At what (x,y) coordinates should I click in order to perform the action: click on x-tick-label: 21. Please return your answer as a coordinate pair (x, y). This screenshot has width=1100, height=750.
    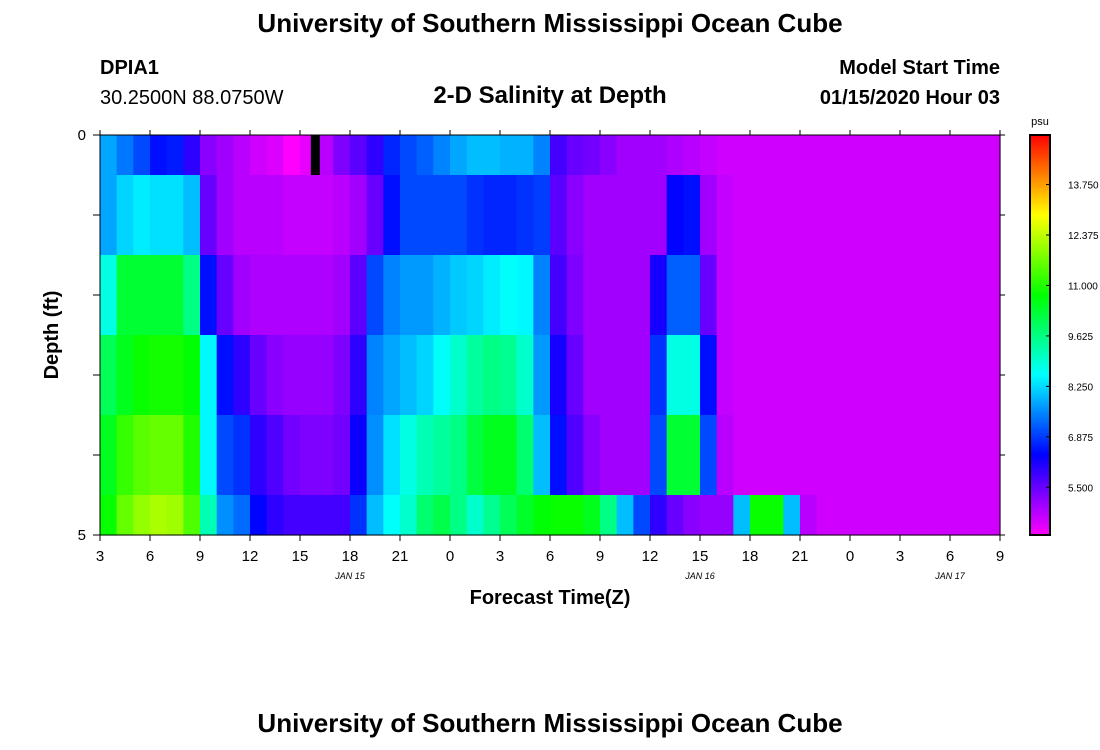
    Looking at the image, I should click on (800, 556).